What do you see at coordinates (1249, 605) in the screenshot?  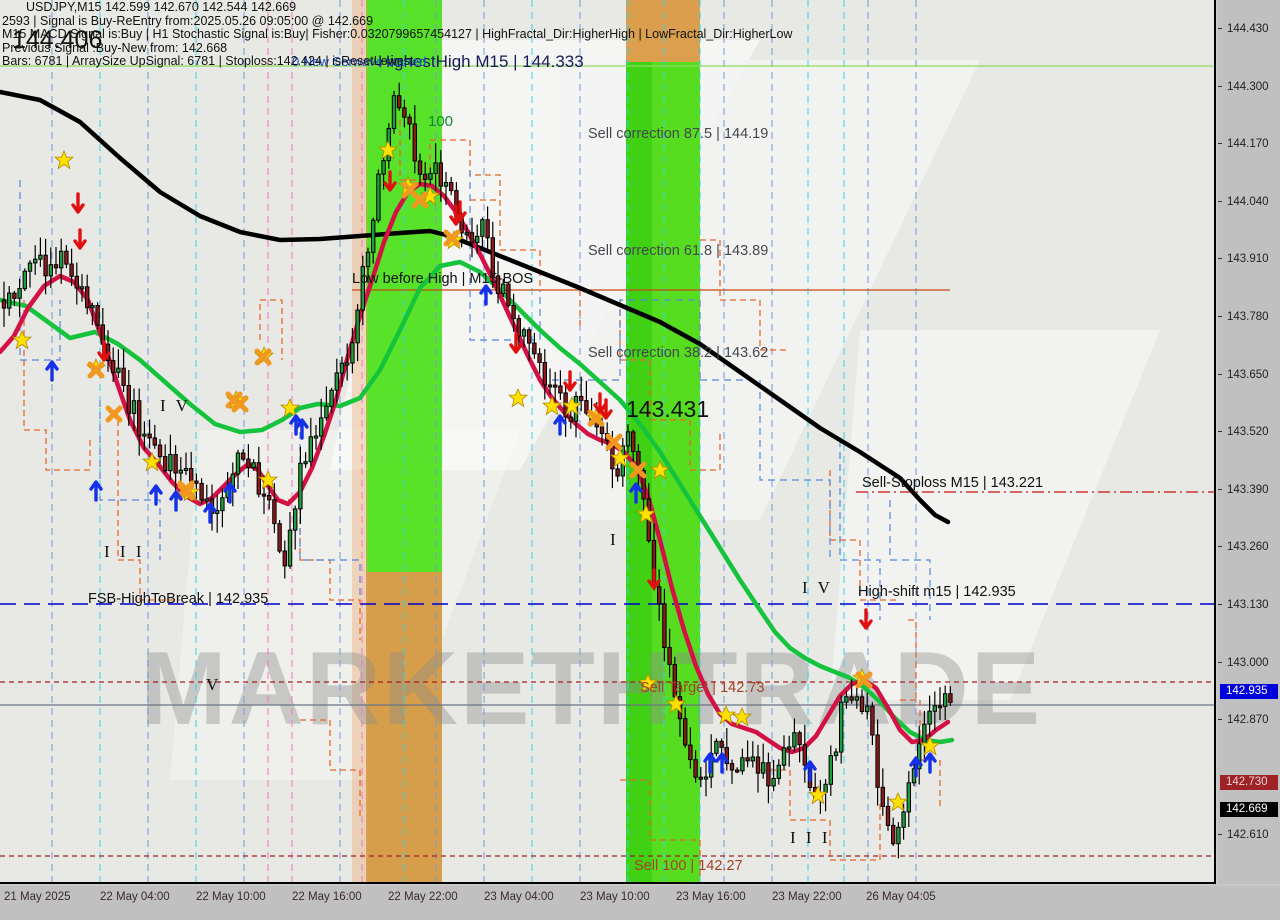 I see `price-tick: 143.130` at bounding box center [1249, 605].